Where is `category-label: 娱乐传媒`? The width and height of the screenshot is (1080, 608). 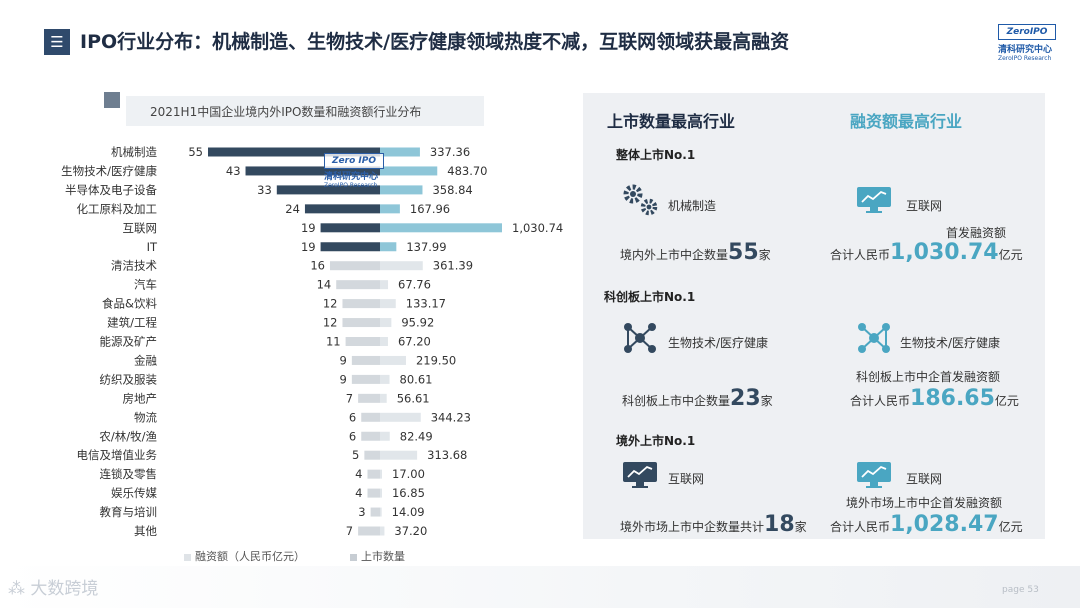 category-label: 娱乐传媒 is located at coordinates (134, 493).